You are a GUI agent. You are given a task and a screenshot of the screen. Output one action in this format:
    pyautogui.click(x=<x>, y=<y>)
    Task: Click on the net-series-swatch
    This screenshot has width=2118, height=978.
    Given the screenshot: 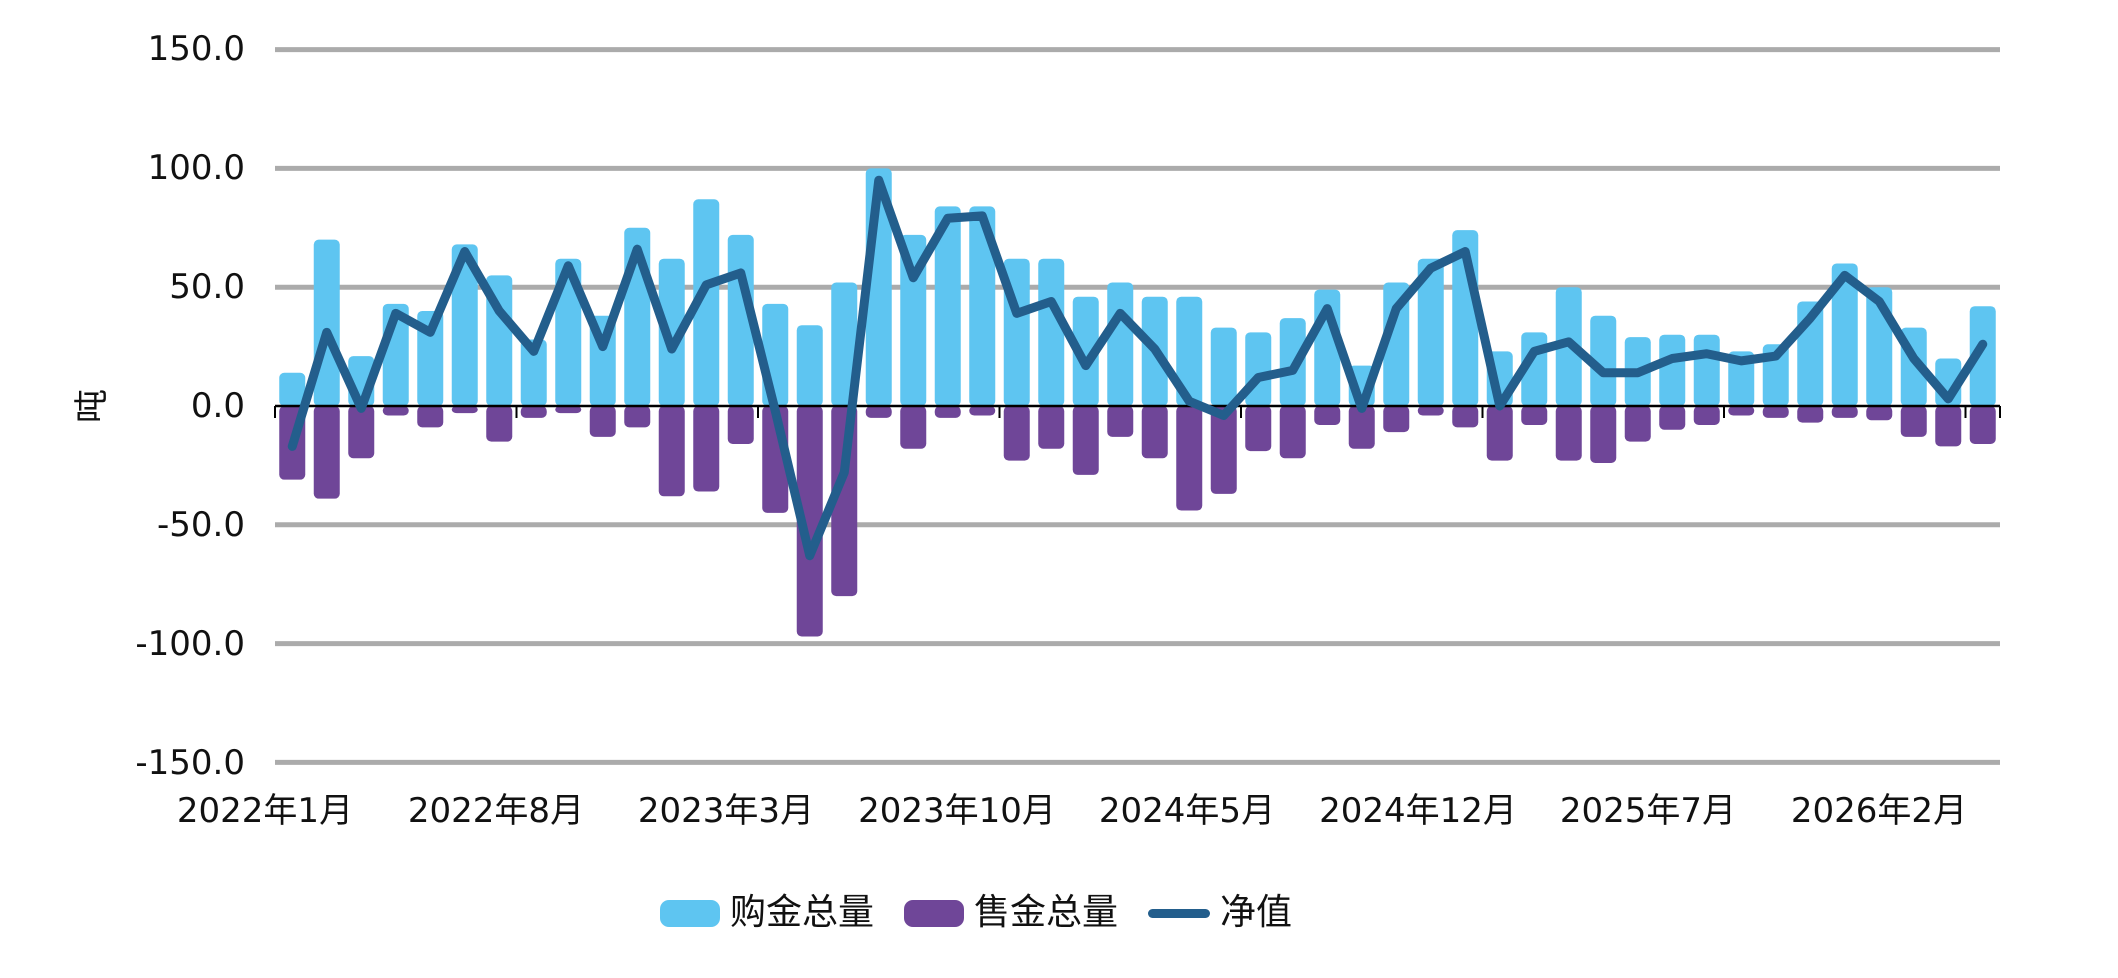 What is the action you would take?
    pyautogui.click(x=1179, y=913)
    